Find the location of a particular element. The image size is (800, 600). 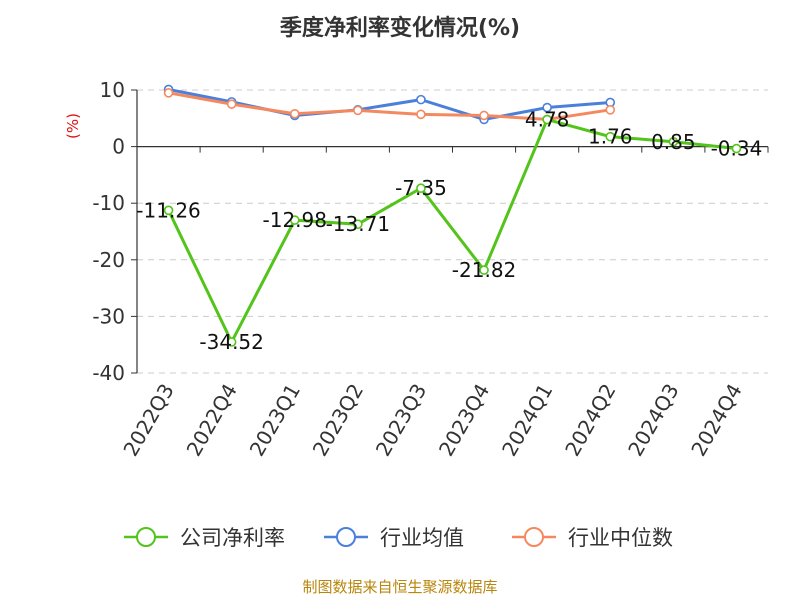

y-tick-label: -40 is located at coordinates (108, 373).